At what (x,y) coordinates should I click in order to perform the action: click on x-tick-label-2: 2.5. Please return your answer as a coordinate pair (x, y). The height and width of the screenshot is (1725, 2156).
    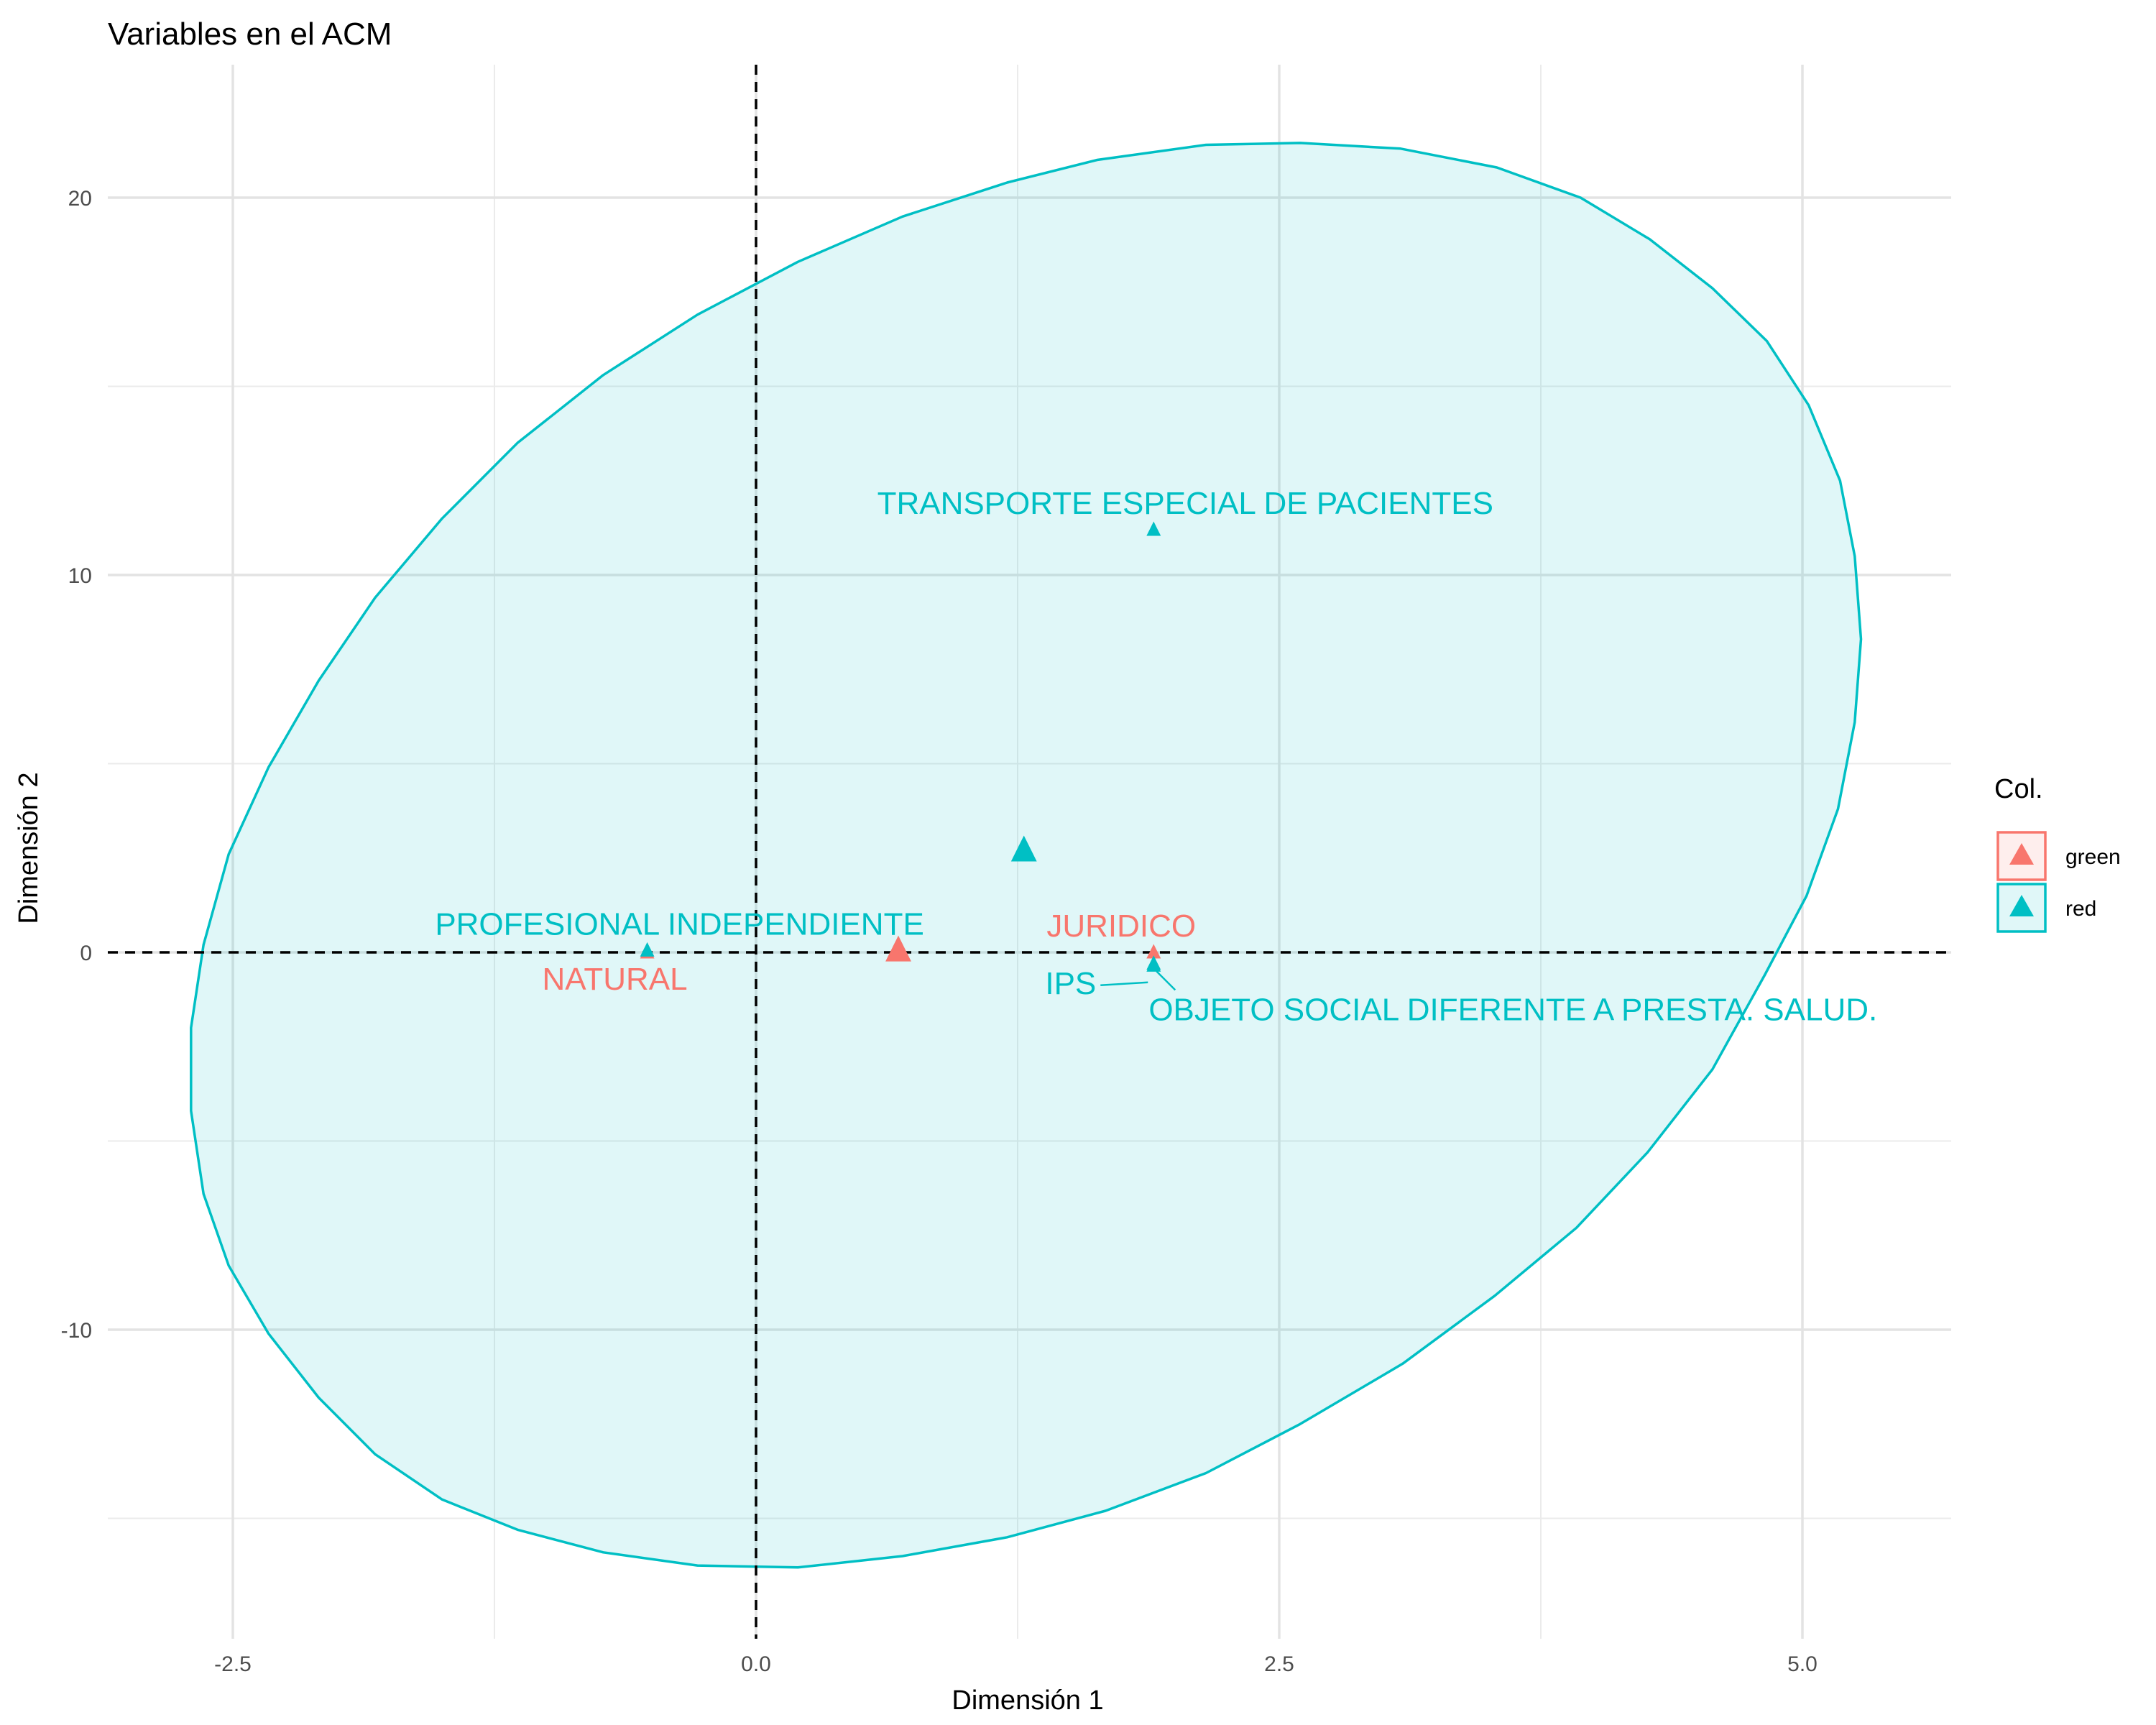
    Looking at the image, I should click on (1279, 1664).